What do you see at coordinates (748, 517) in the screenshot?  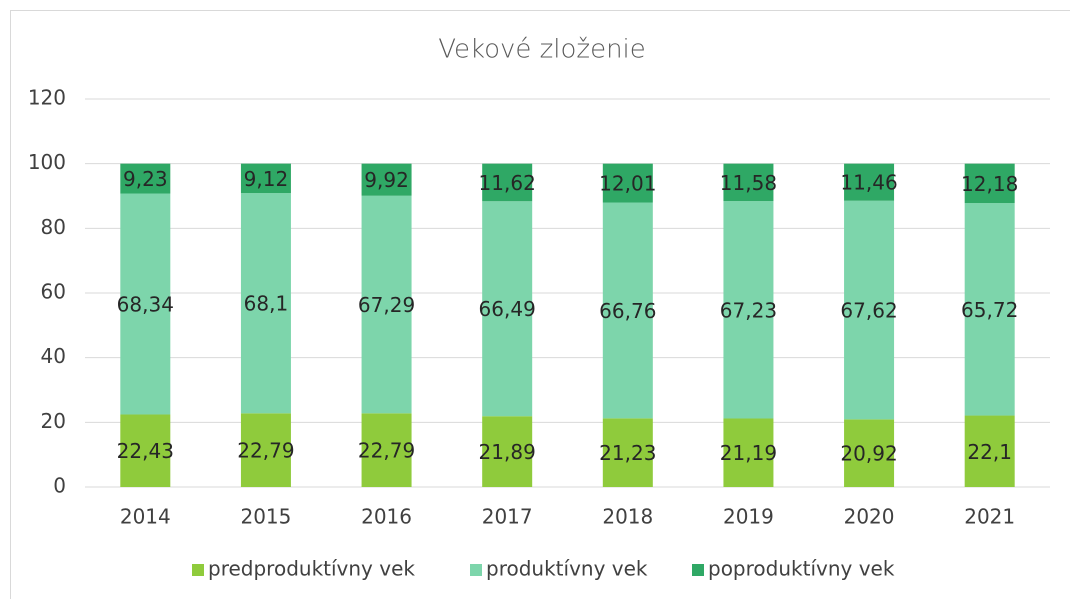 I see `x-tick-label: 2019` at bounding box center [748, 517].